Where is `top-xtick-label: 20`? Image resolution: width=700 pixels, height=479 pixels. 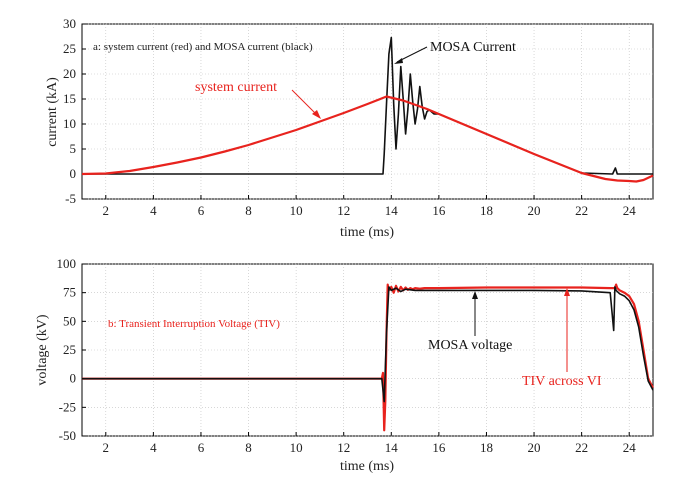 top-xtick-label: 20 is located at coordinates (534, 210).